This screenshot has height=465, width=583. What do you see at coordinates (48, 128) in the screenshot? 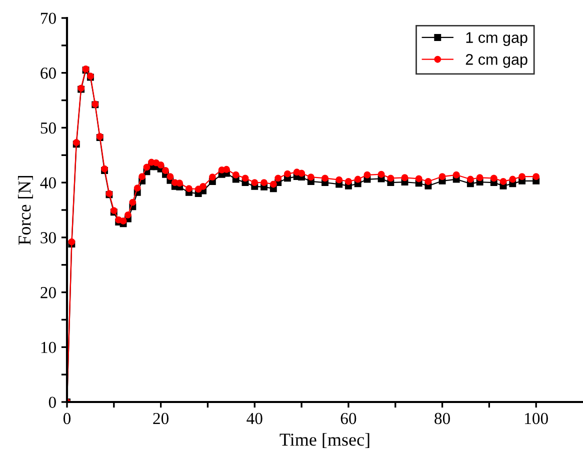
I see `y-tick-label: 50` at bounding box center [48, 128].